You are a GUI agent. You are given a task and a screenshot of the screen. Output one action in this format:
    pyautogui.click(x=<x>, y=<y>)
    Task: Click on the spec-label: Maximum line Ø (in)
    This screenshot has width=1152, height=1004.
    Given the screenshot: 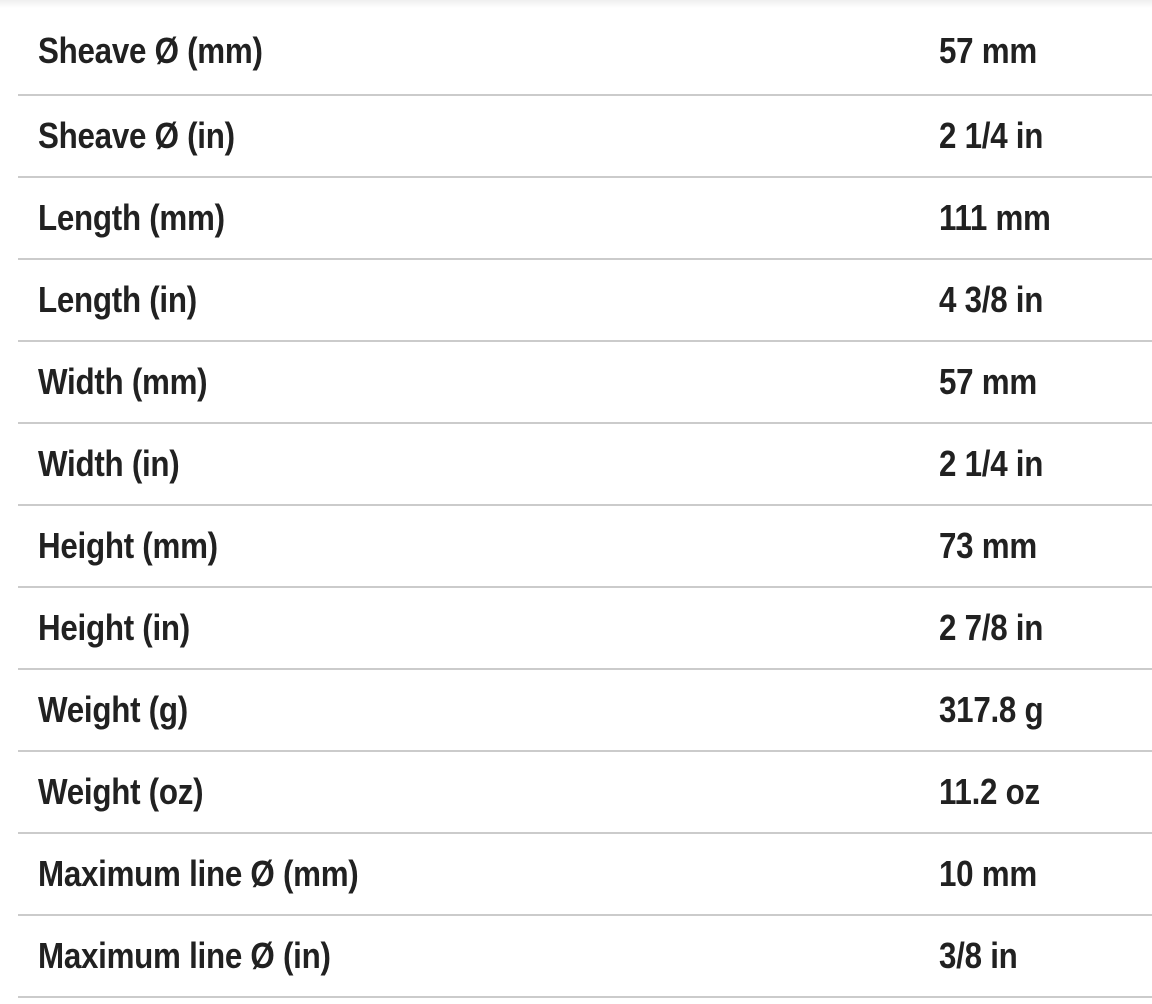 What is the action you would take?
    pyautogui.click(x=478, y=956)
    